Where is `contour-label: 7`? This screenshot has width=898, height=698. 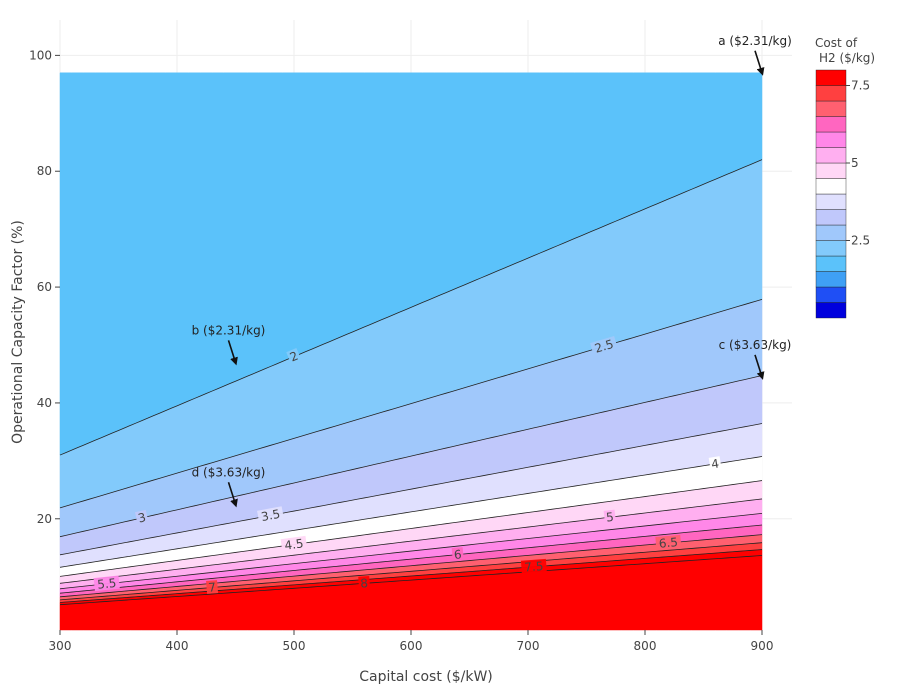
contour-label: 7 is located at coordinates (212, 587).